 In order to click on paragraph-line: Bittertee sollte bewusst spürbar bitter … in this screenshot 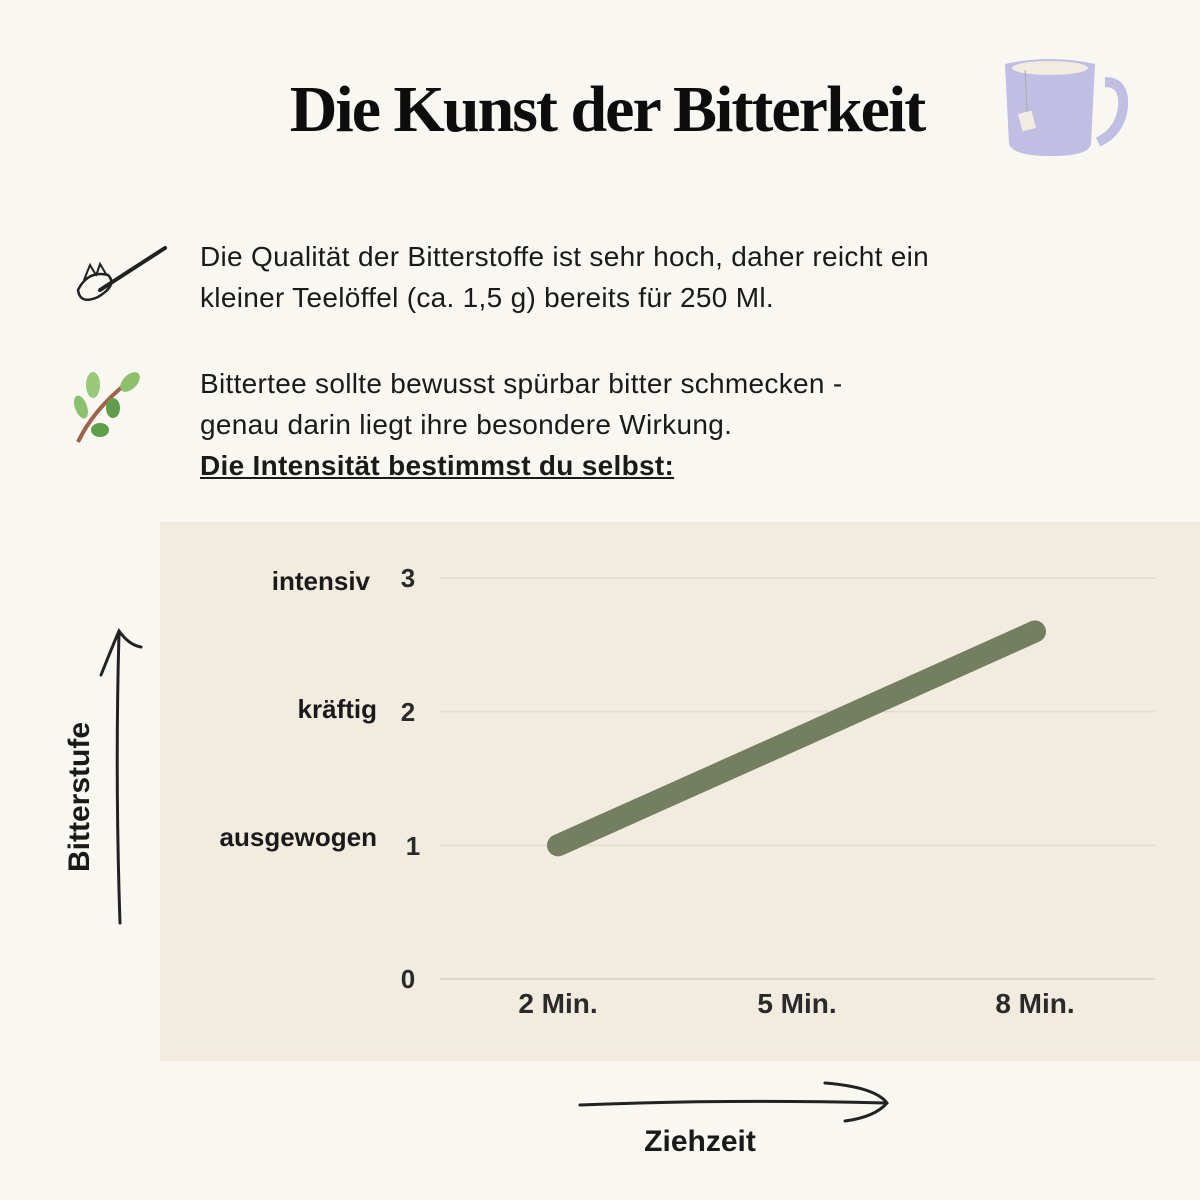, I will do `click(521, 383)`.